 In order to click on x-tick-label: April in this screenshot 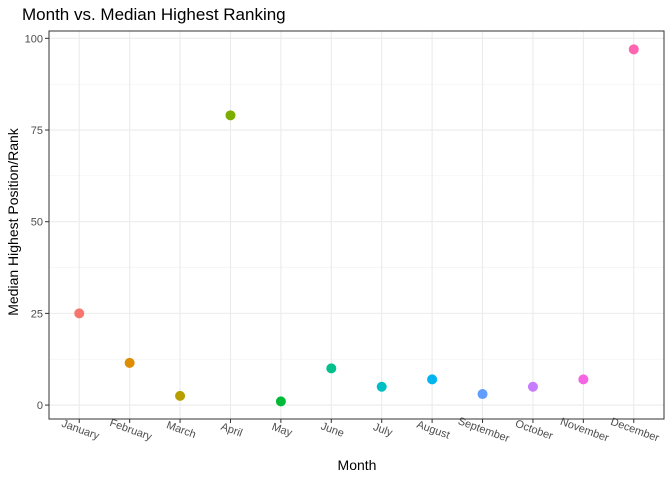, I will do `click(231, 430)`.